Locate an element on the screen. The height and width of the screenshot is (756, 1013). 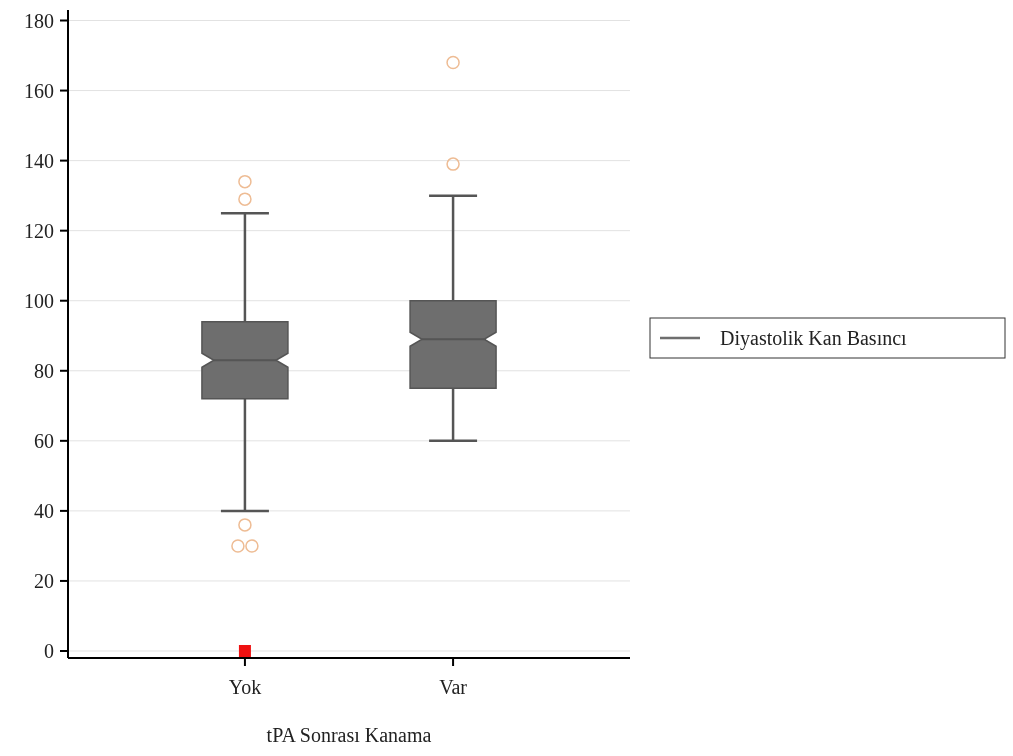
y-tick-label: 80 is located at coordinates (44, 370).